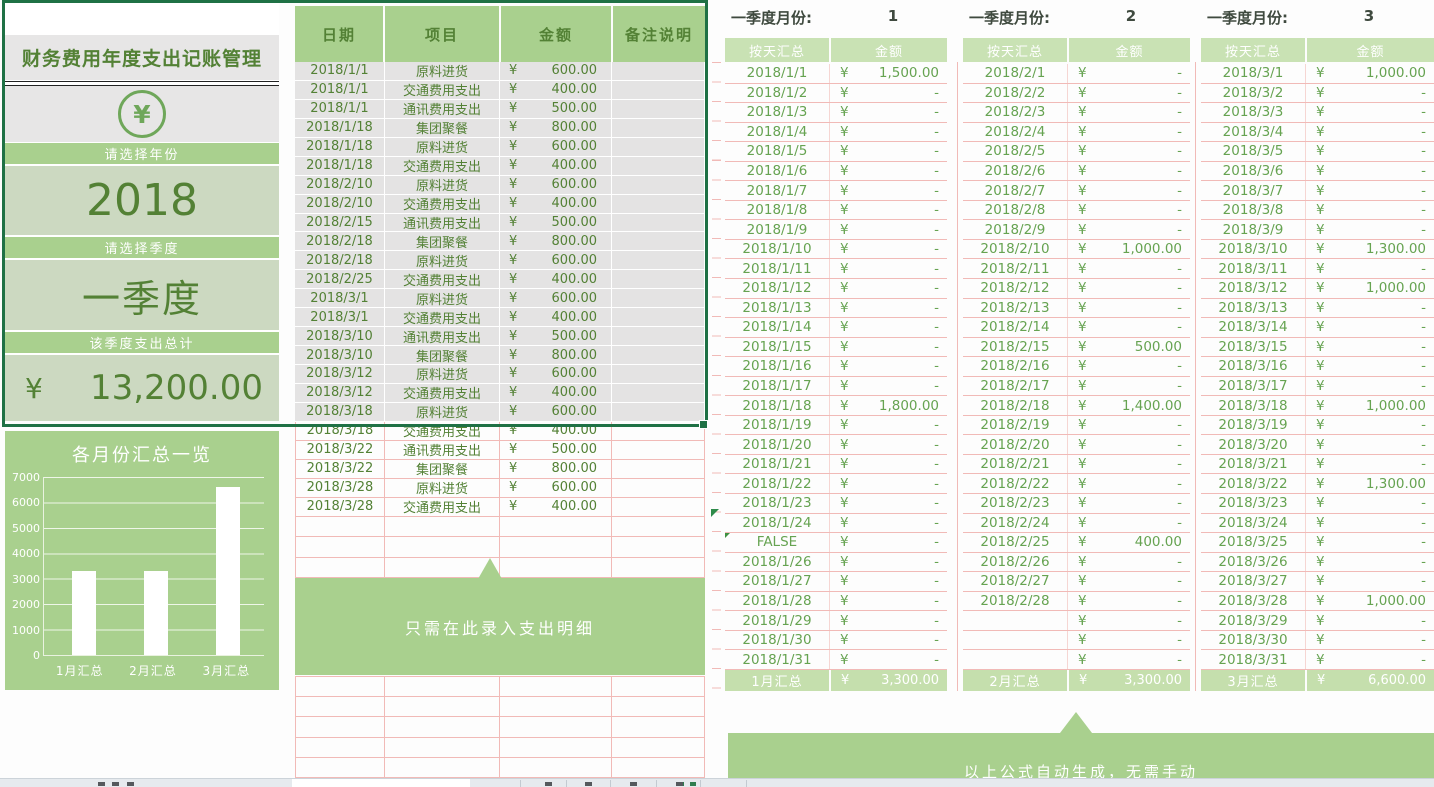 The width and height of the screenshot is (1434, 787). What do you see at coordinates (494, 783) in the screenshot?
I see `active-sheet-tab` at bounding box center [494, 783].